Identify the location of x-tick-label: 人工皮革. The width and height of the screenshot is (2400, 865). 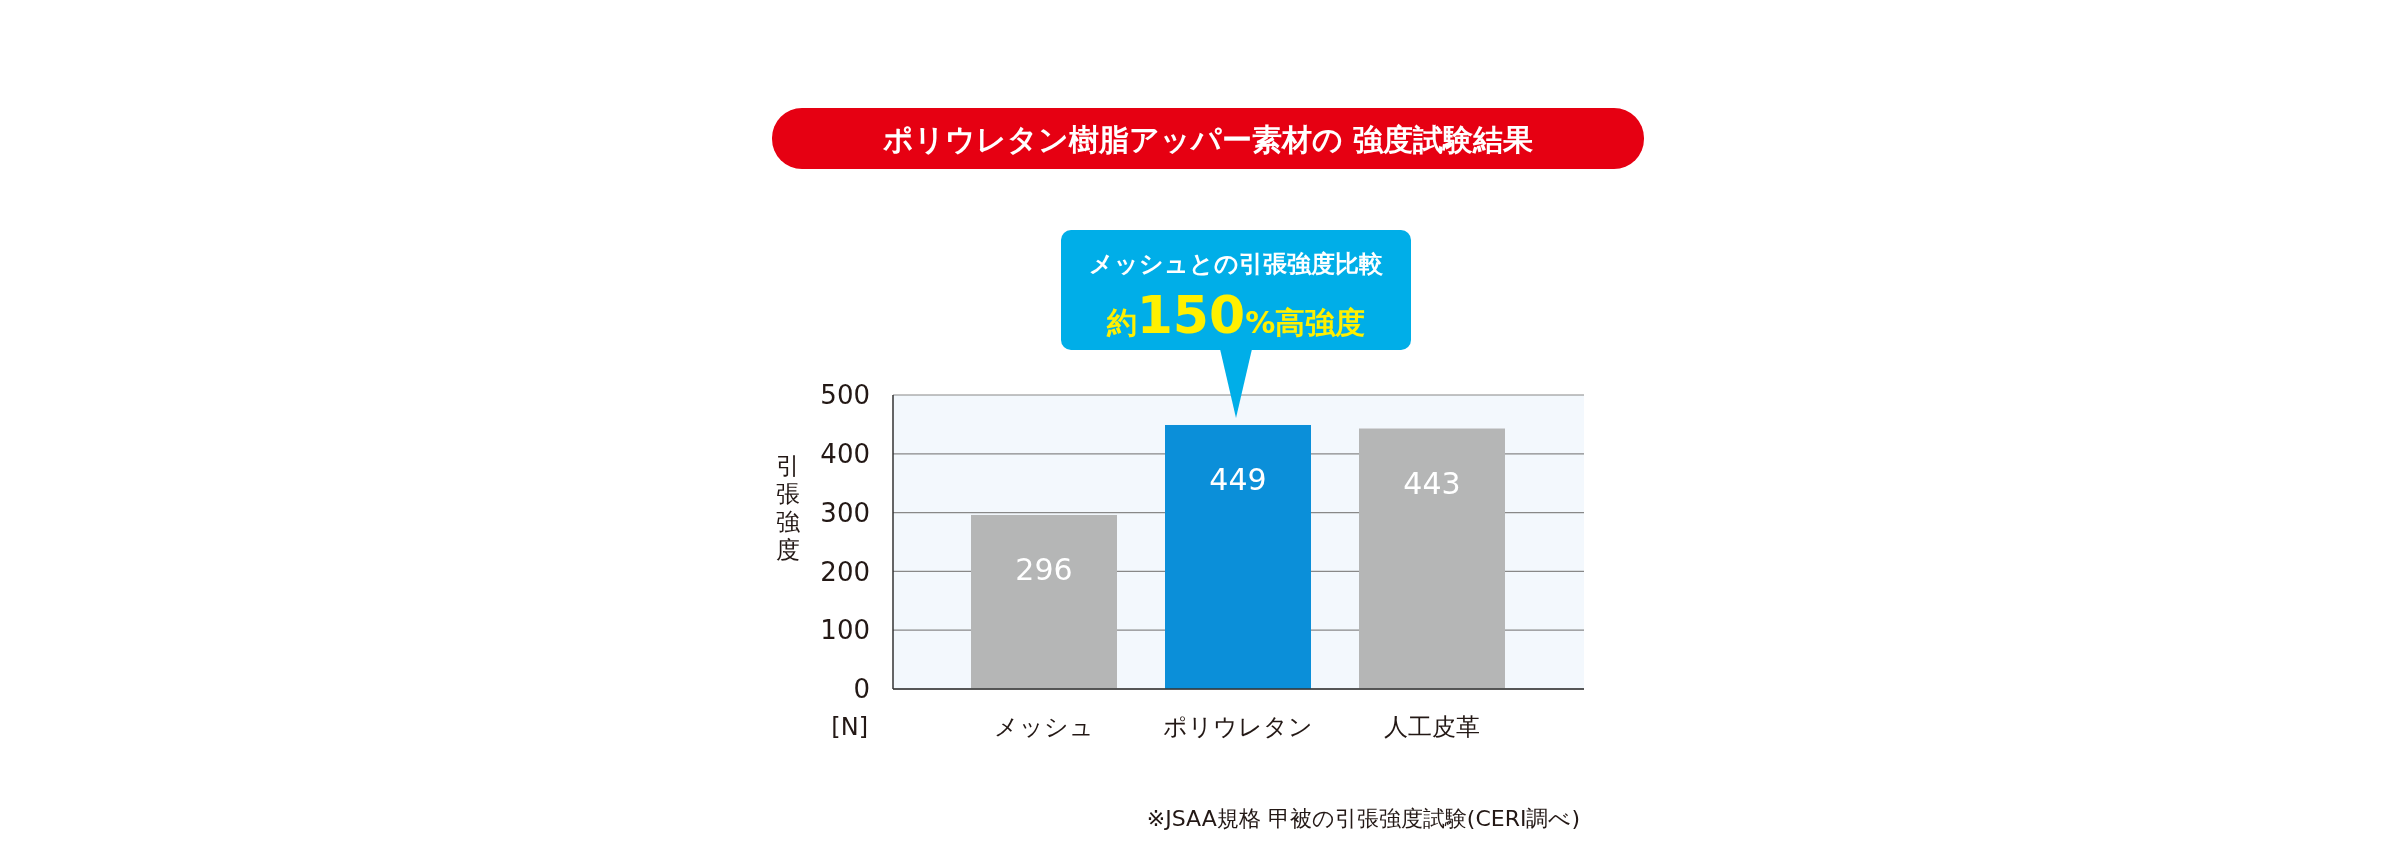
(1432, 727).